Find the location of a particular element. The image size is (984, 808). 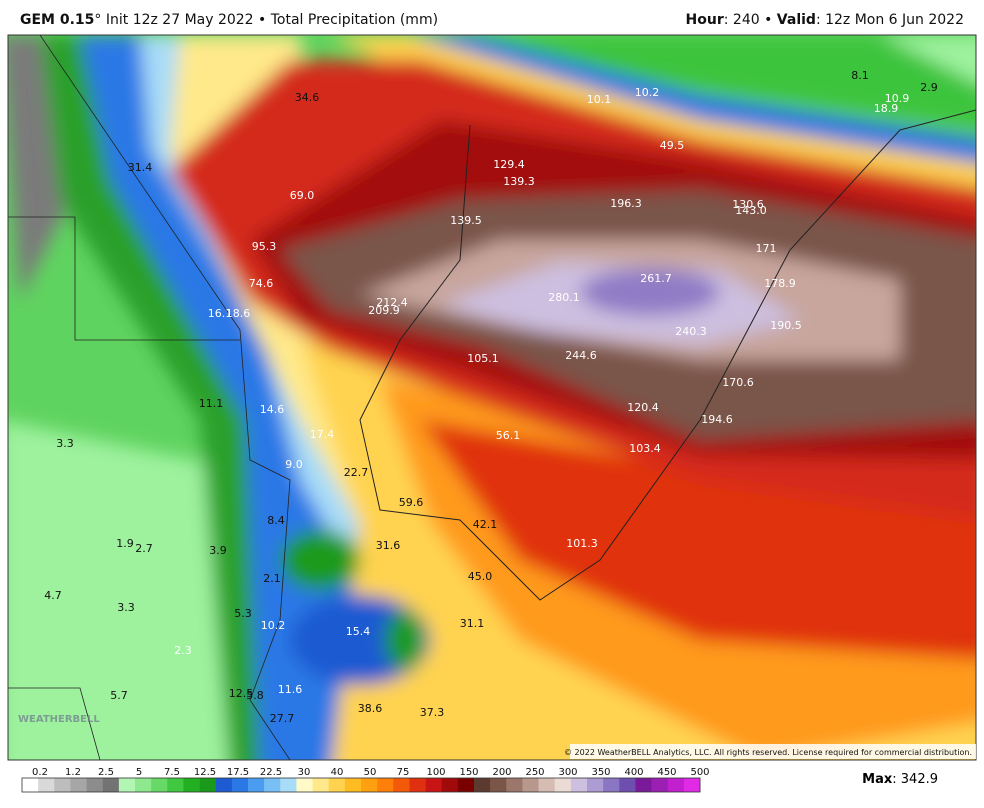

colorbar-label: 500 is located at coordinates (699, 772).